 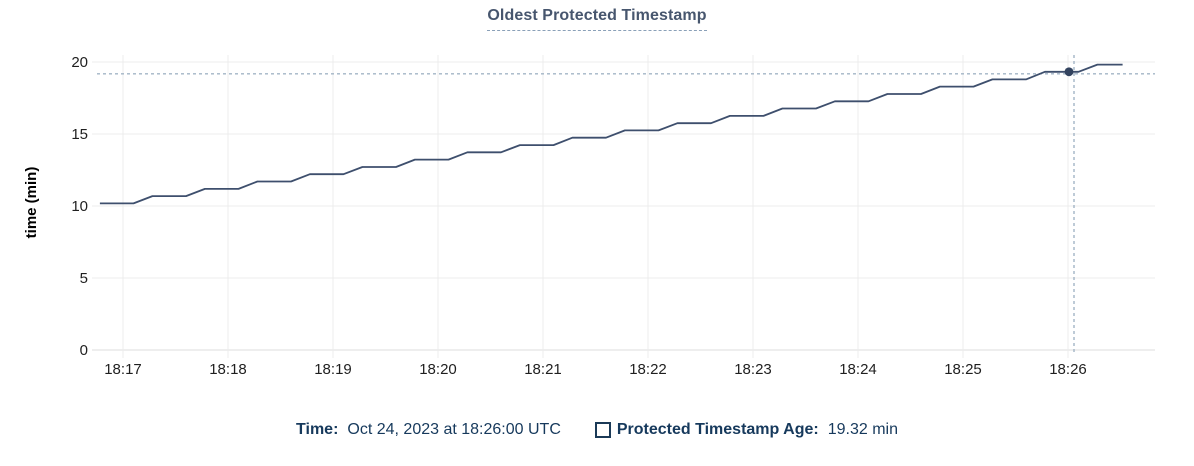 I want to click on x-tick-label: 18:24, so click(x=858, y=369).